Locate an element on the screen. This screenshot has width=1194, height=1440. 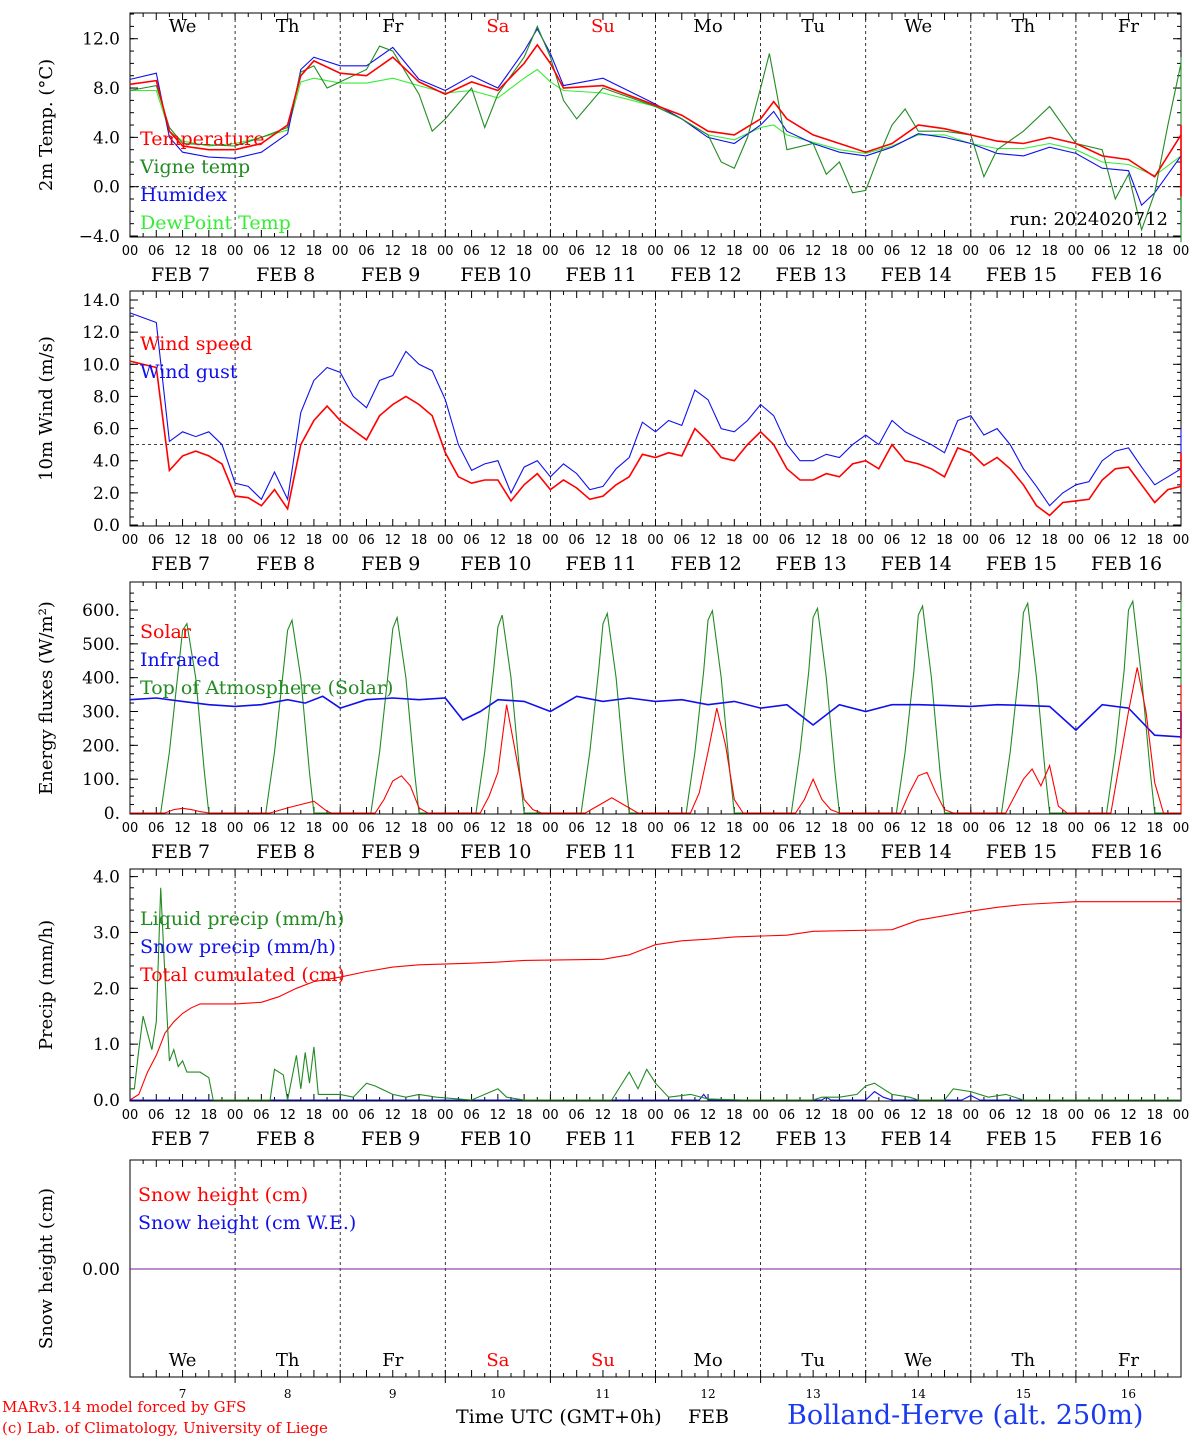
month-label: FEB is located at coordinates (709, 1417).